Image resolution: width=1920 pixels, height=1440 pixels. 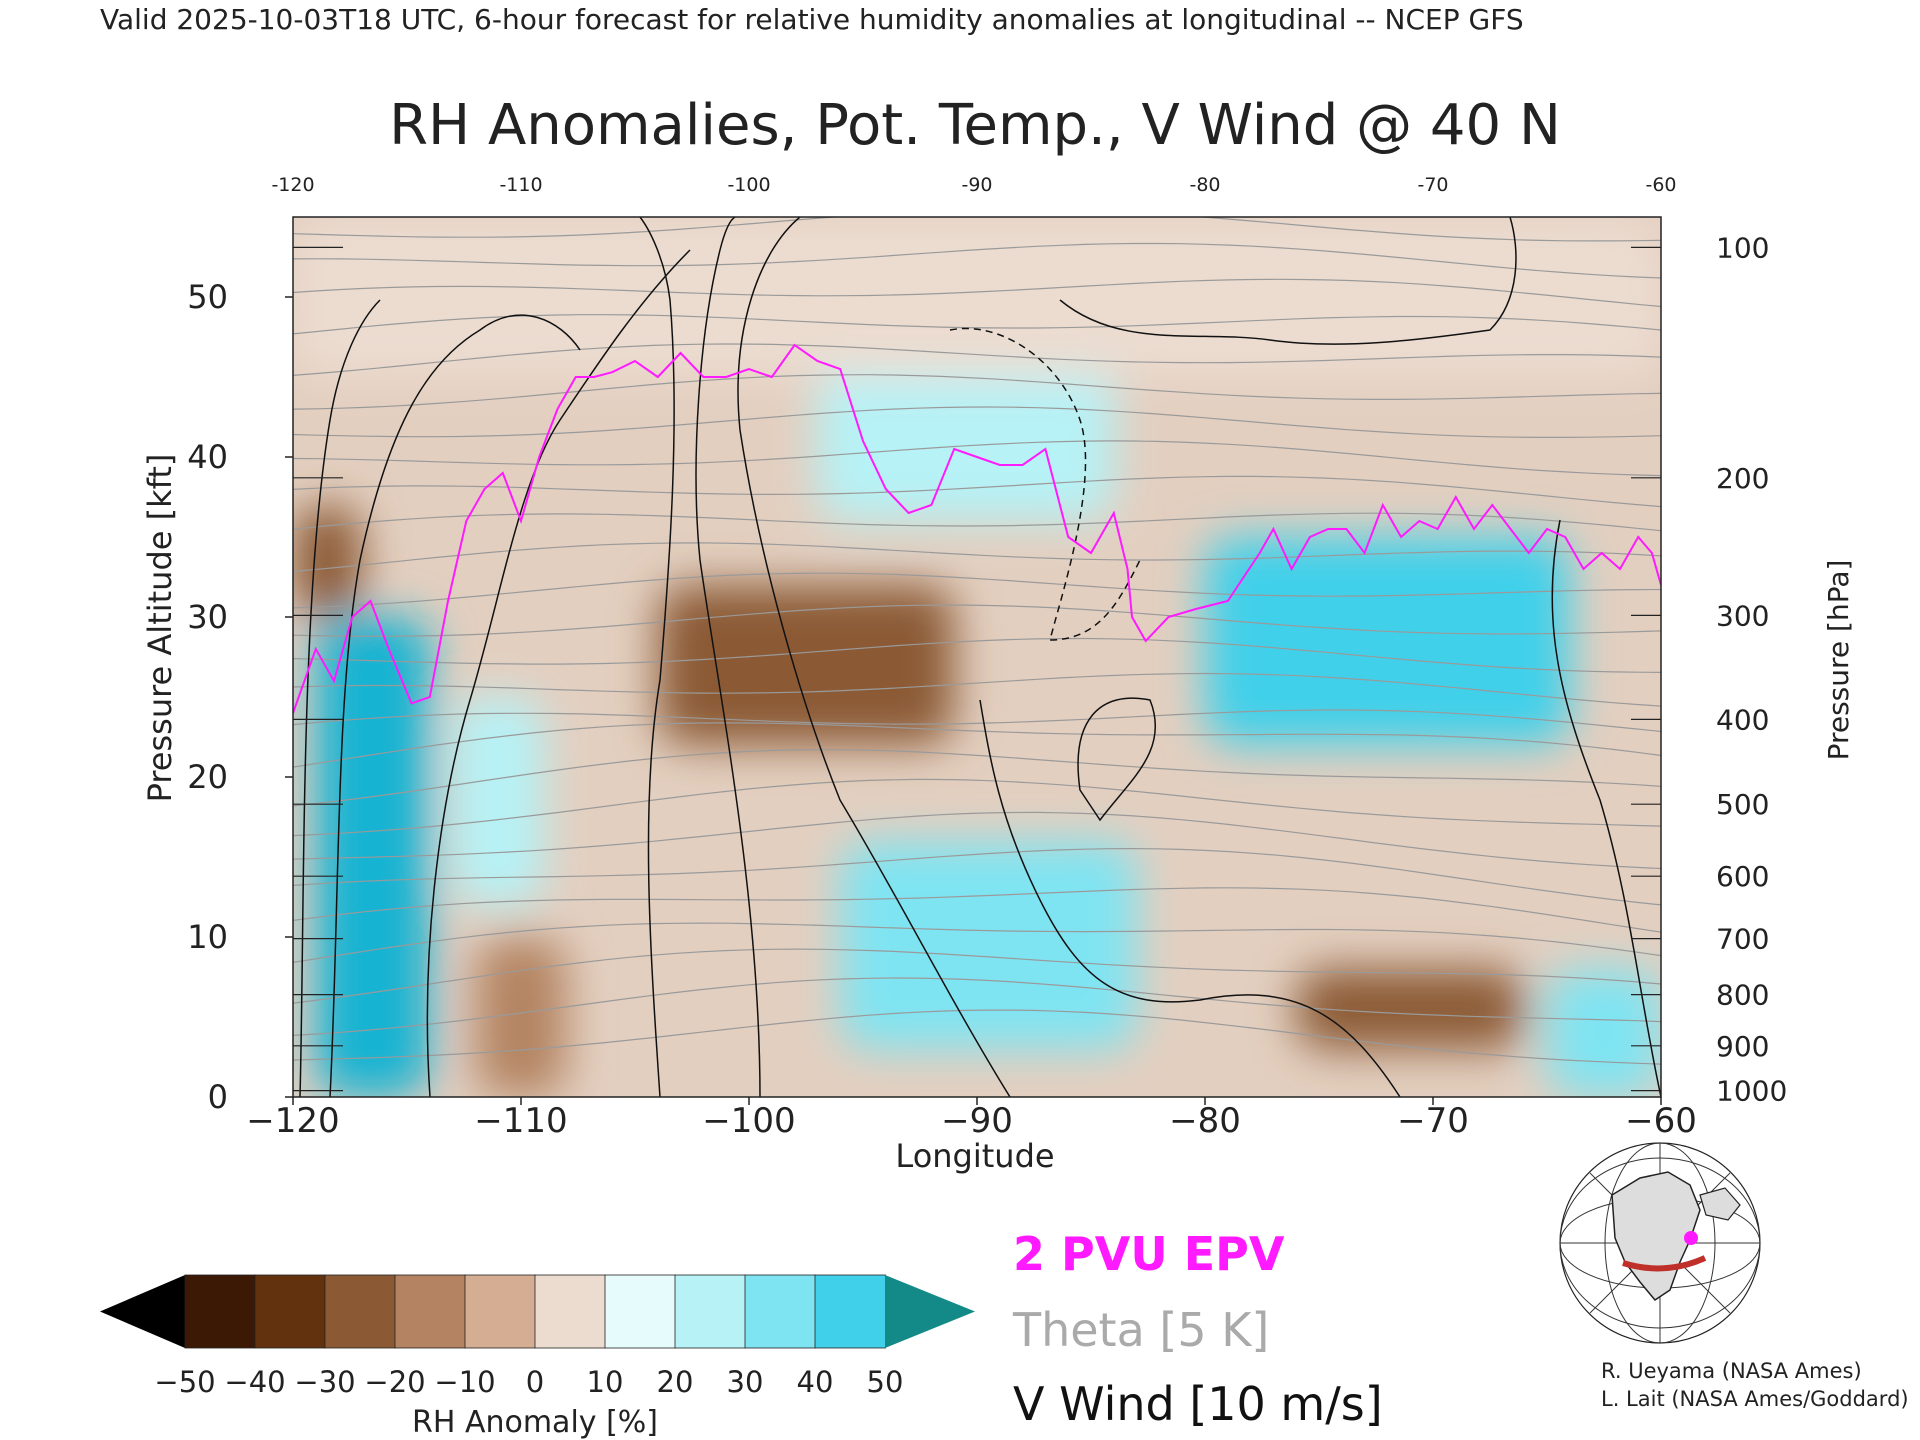 What do you see at coordinates (292, 185) in the screenshot?
I see `top-tick-label: -120` at bounding box center [292, 185].